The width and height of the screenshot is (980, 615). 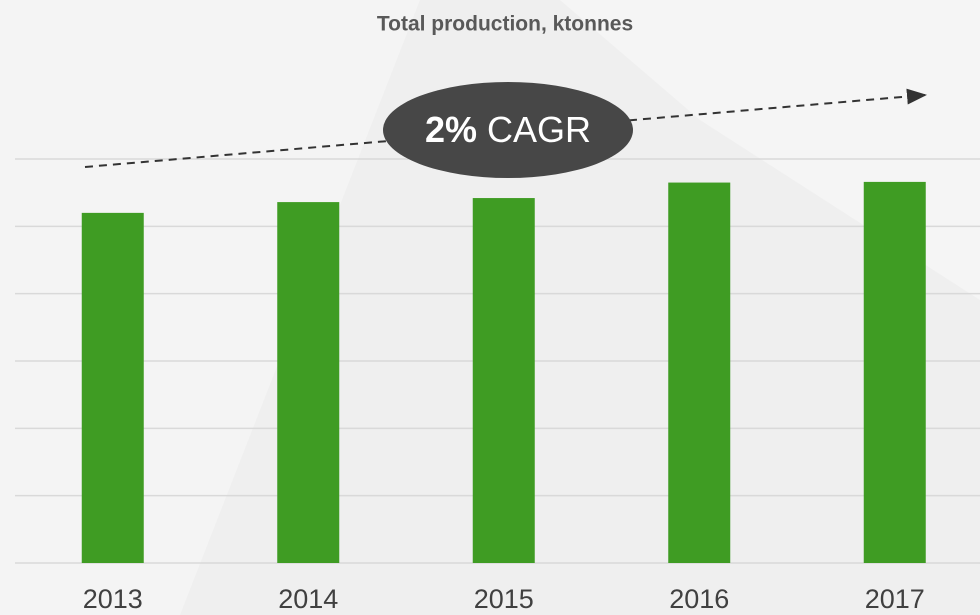 What do you see at coordinates (308, 599) in the screenshot?
I see `x-tick-label: 2014` at bounding box center [308, 599].